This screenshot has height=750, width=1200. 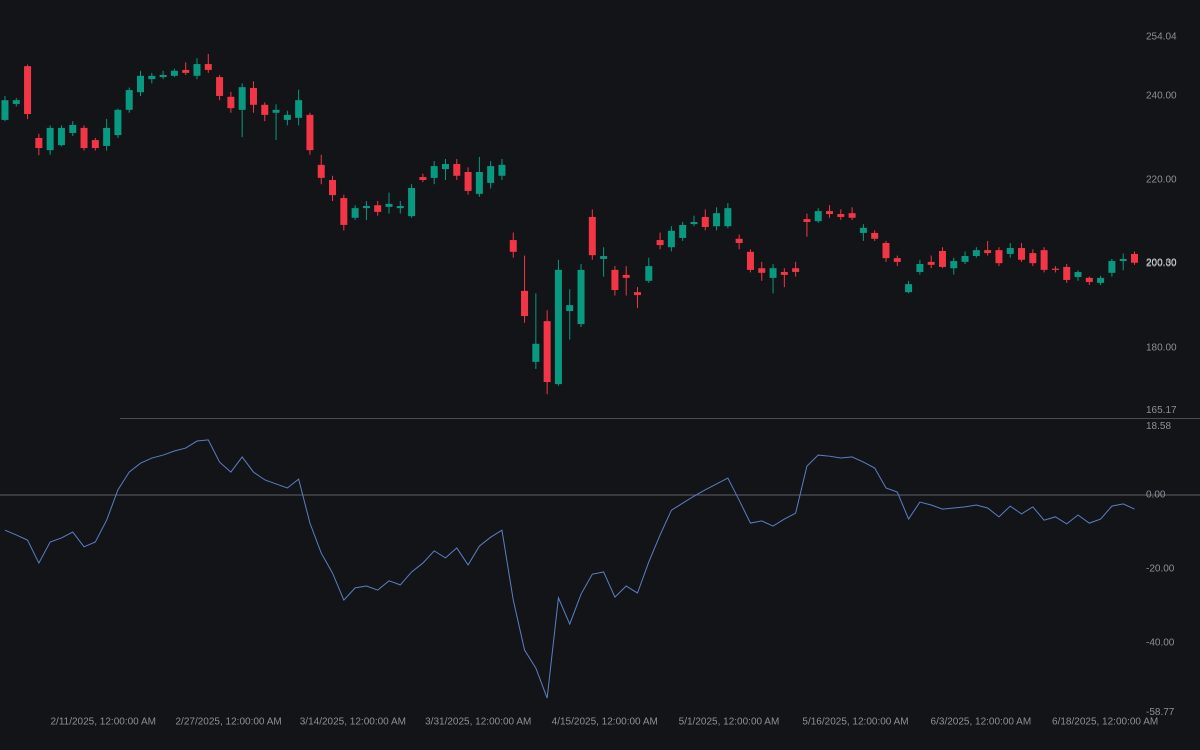 What do you see at coordinates (729, 722) in the screenshot?
I see `x-tick-label: 5/1/2025, 12:00:00 AM` at bounding box center [729, 722].